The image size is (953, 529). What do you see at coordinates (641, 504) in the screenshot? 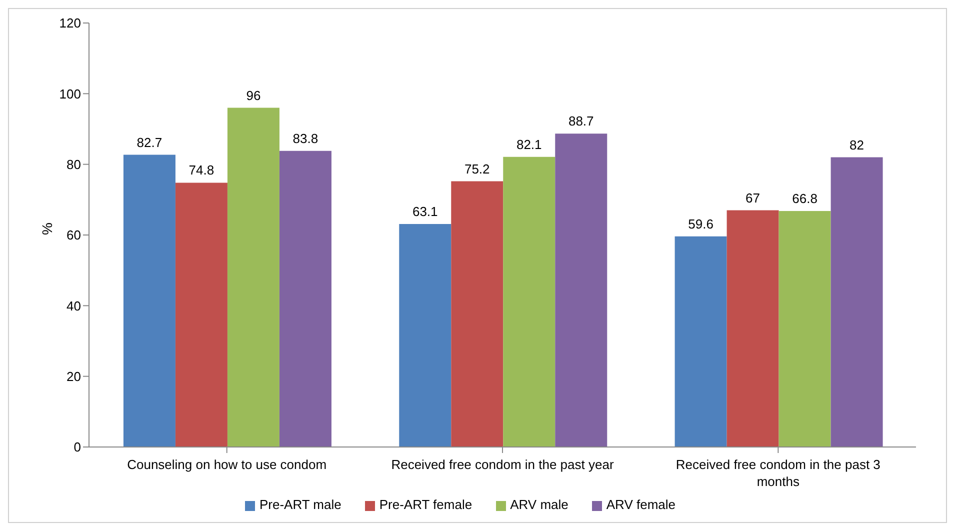
I see `legend-label: ARV female` at bounding box center [641, 504].